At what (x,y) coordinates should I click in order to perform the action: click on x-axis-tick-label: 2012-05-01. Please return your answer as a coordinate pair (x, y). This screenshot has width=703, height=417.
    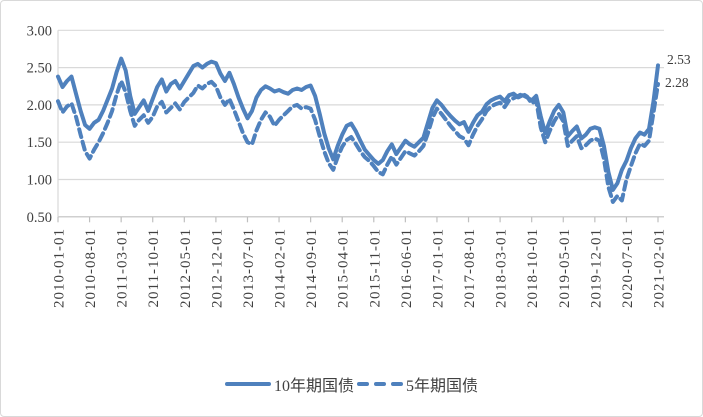
    Looking at the image, I should click on (186, 268).